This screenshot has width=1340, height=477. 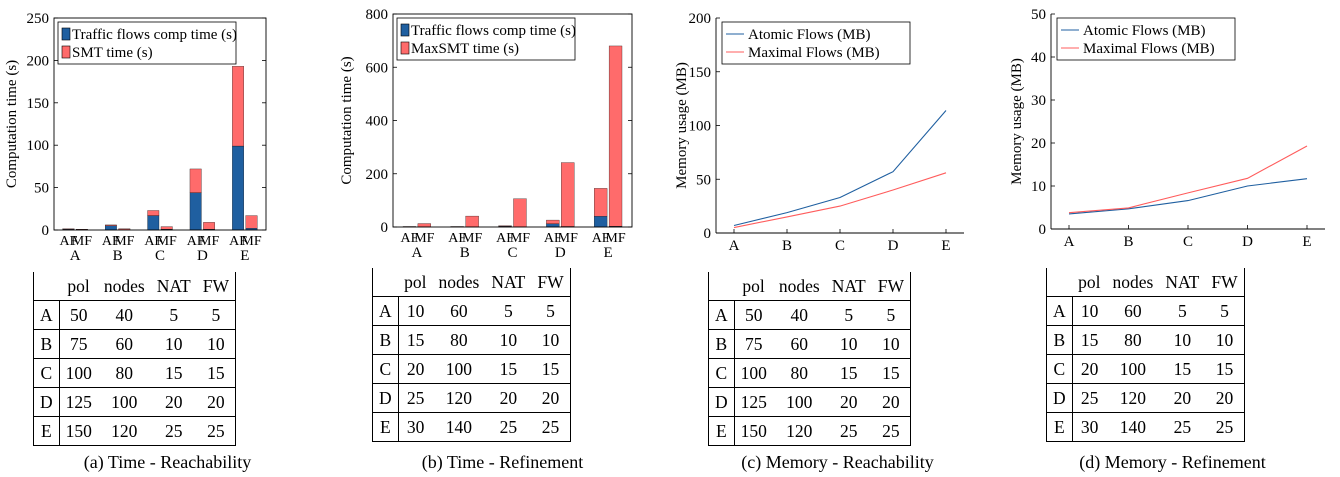 I want to click on table-cell: A, so click(x=1059, y=311).